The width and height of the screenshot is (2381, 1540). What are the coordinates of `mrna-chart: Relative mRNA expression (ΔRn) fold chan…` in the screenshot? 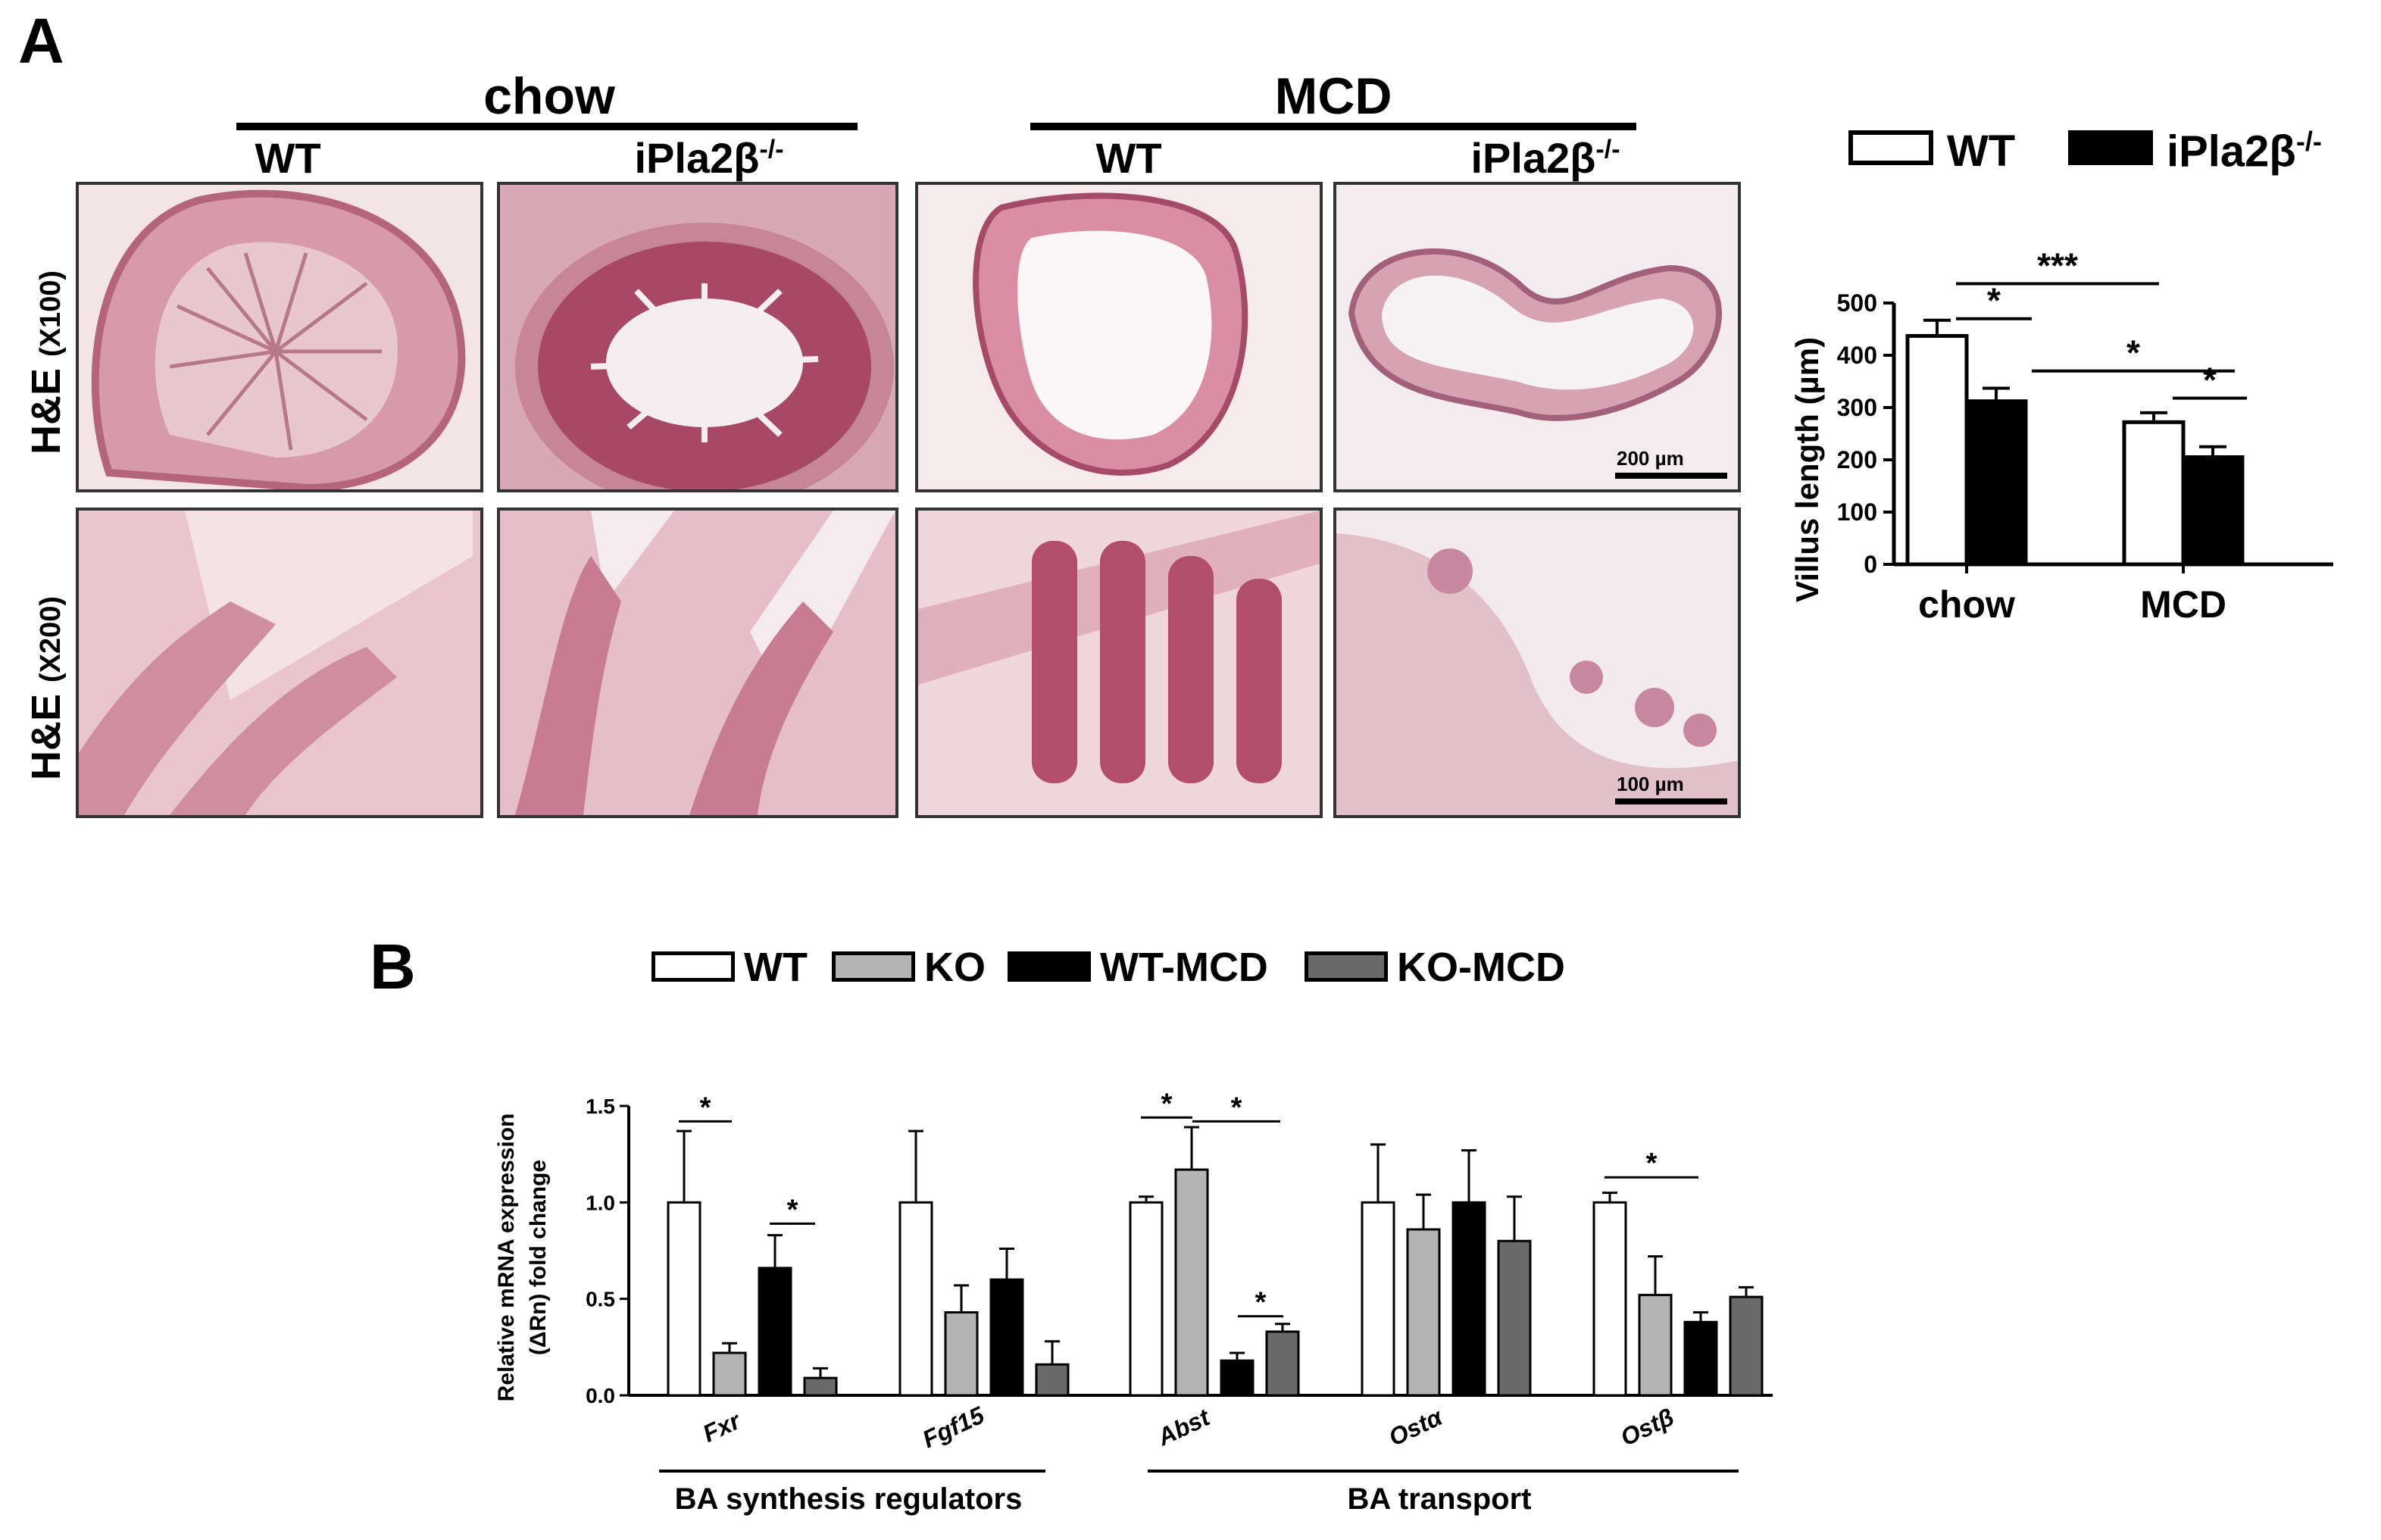 It's located at (1133, 1302).